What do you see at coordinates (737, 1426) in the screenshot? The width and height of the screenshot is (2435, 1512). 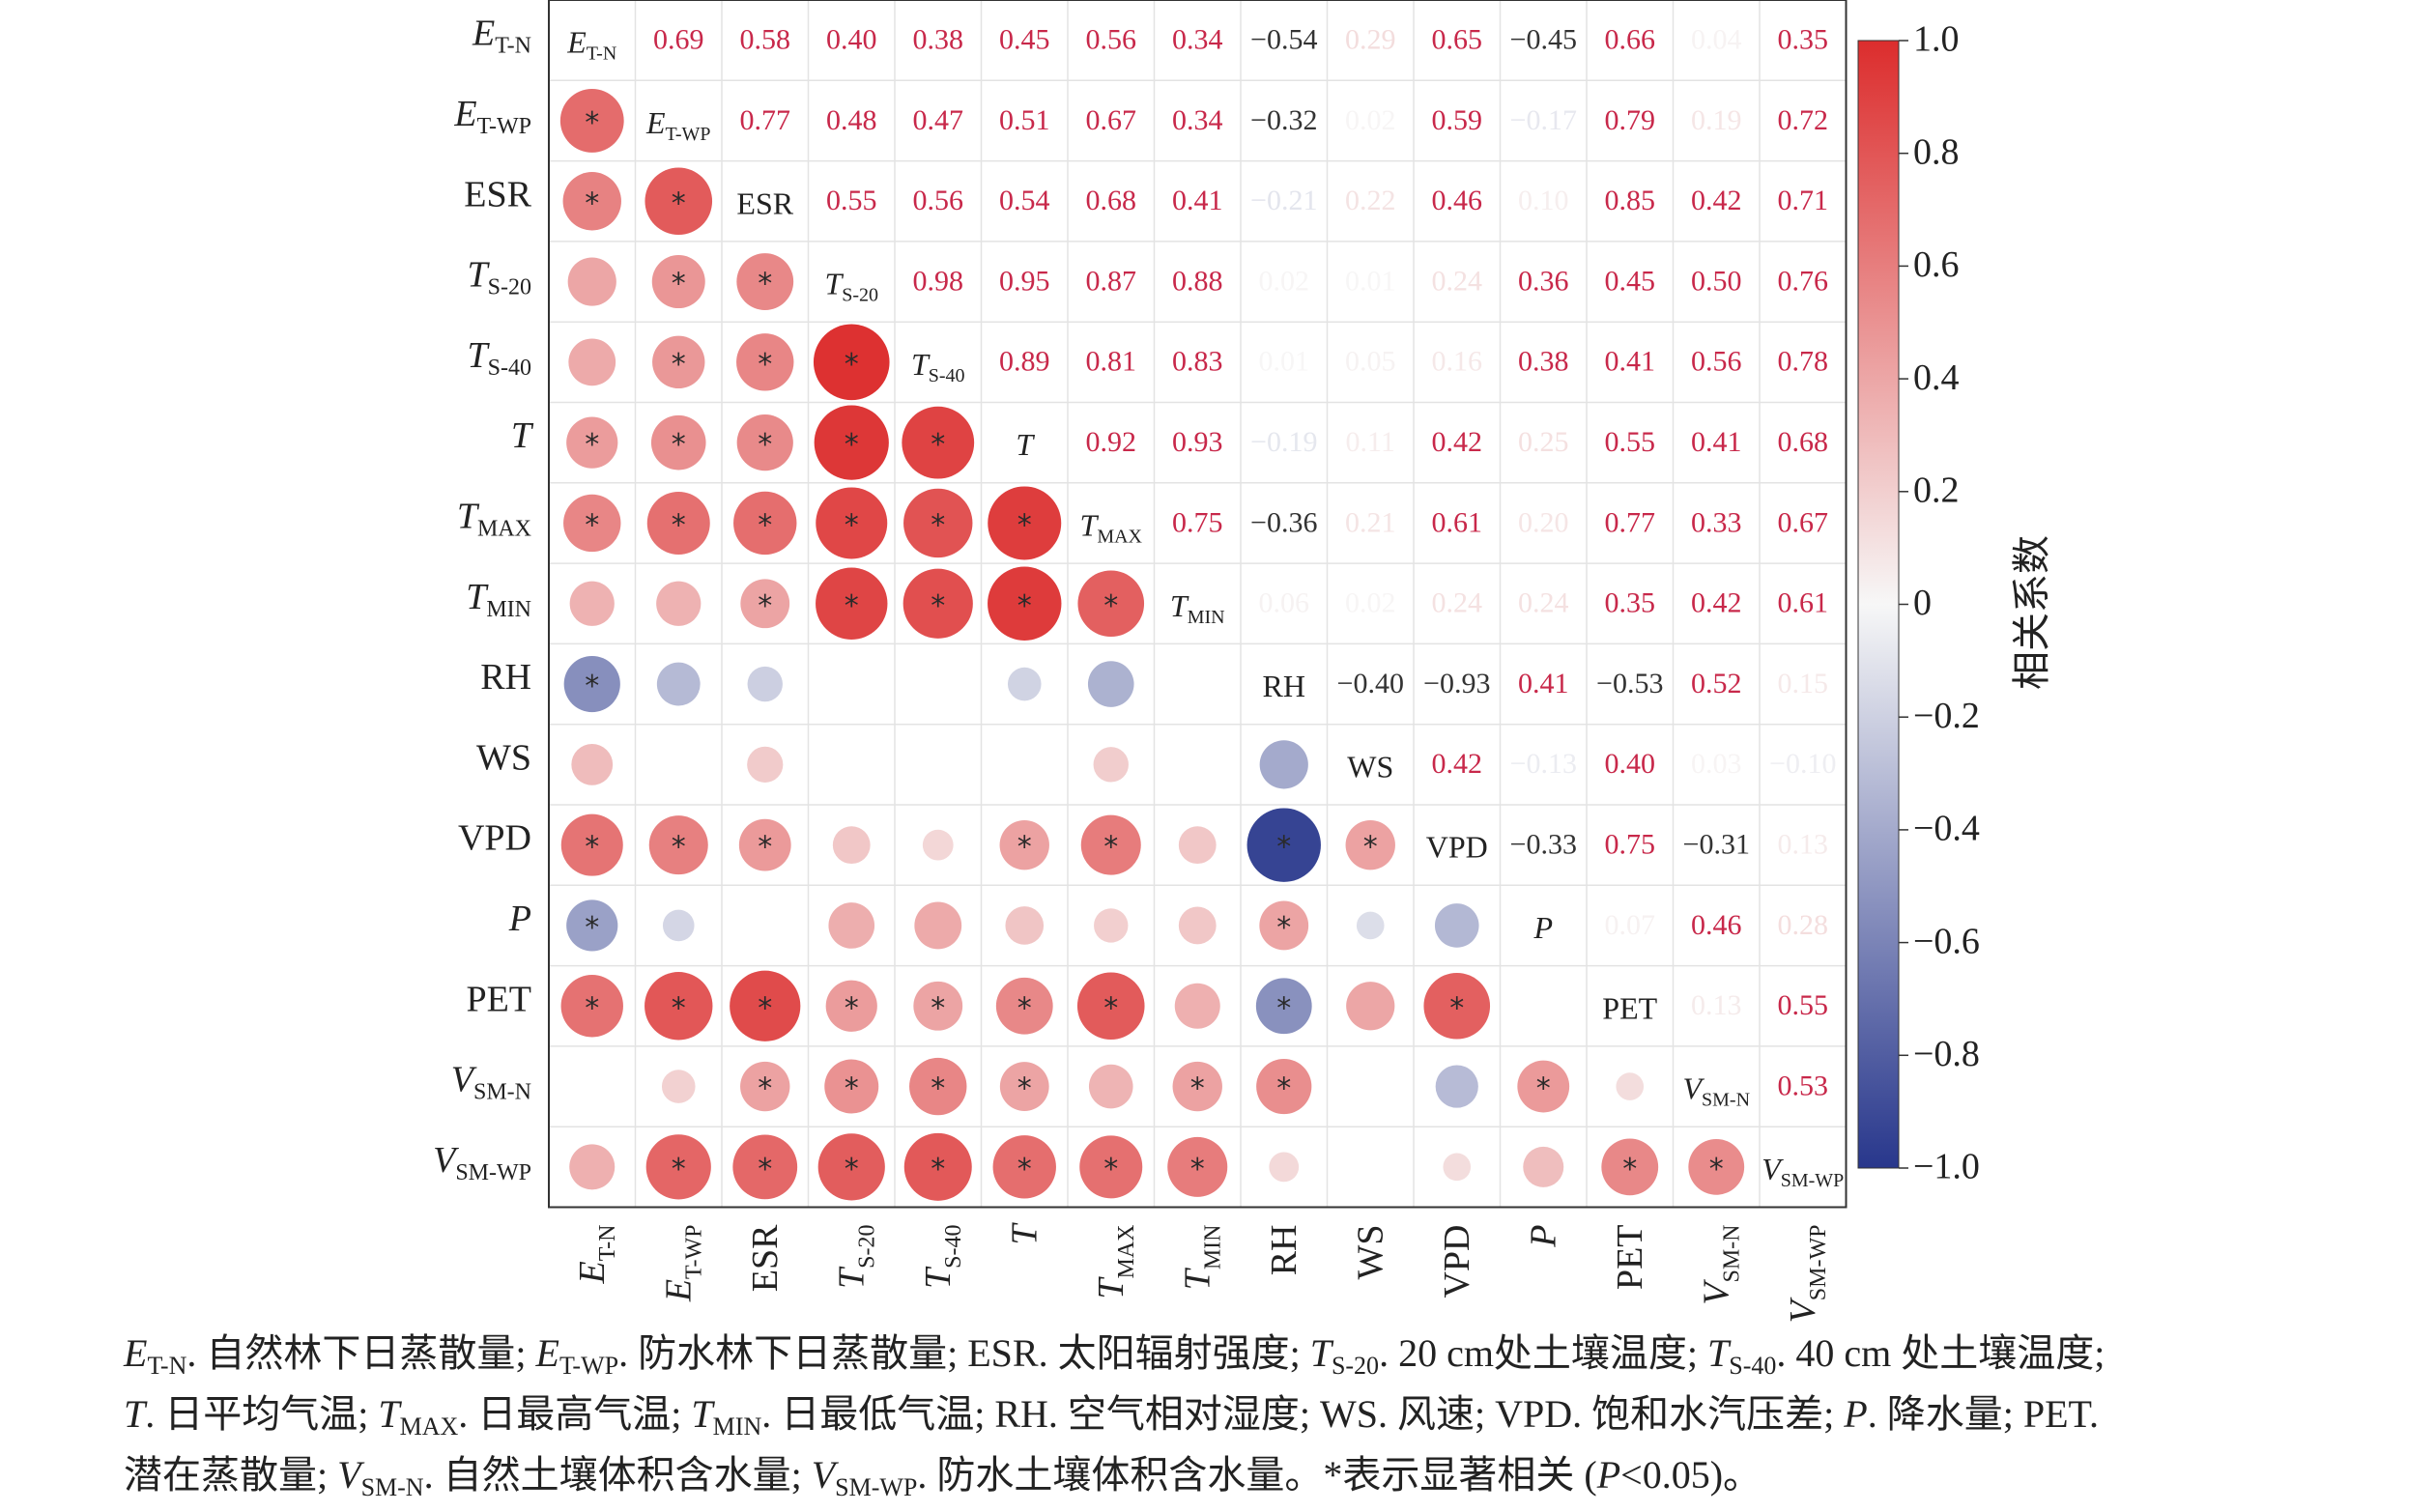 I see `caption-subscript: MIN` at bounding box center [737, 1426].